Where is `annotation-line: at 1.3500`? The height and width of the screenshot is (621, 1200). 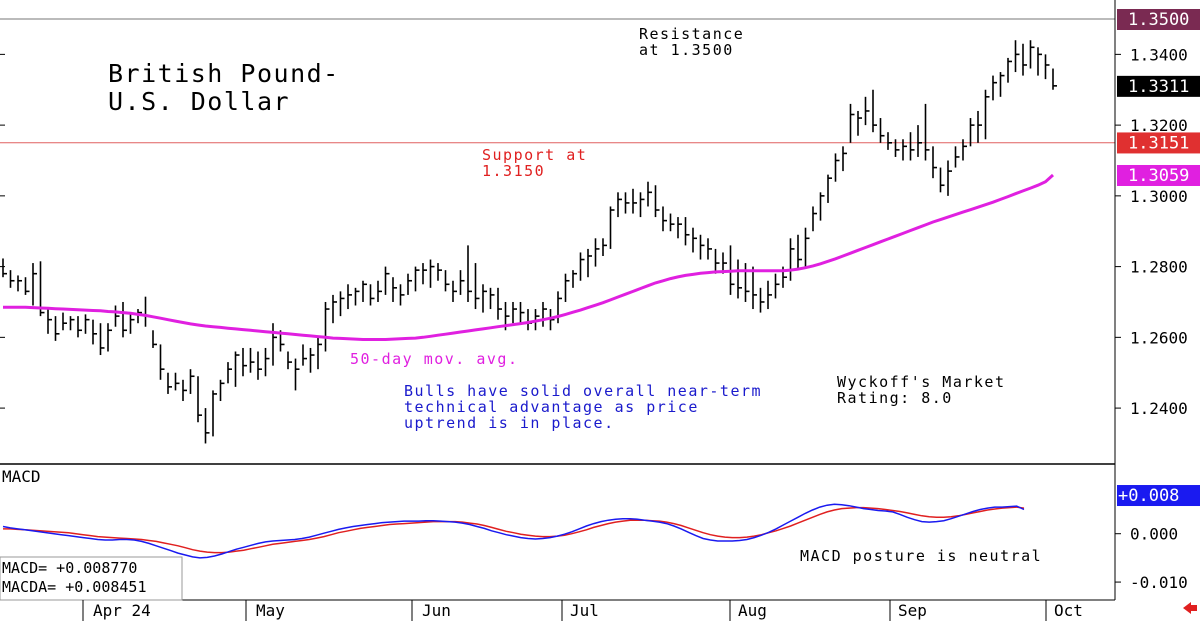
annotation-line: at 1.3500 is located at coordinates (686, 50).